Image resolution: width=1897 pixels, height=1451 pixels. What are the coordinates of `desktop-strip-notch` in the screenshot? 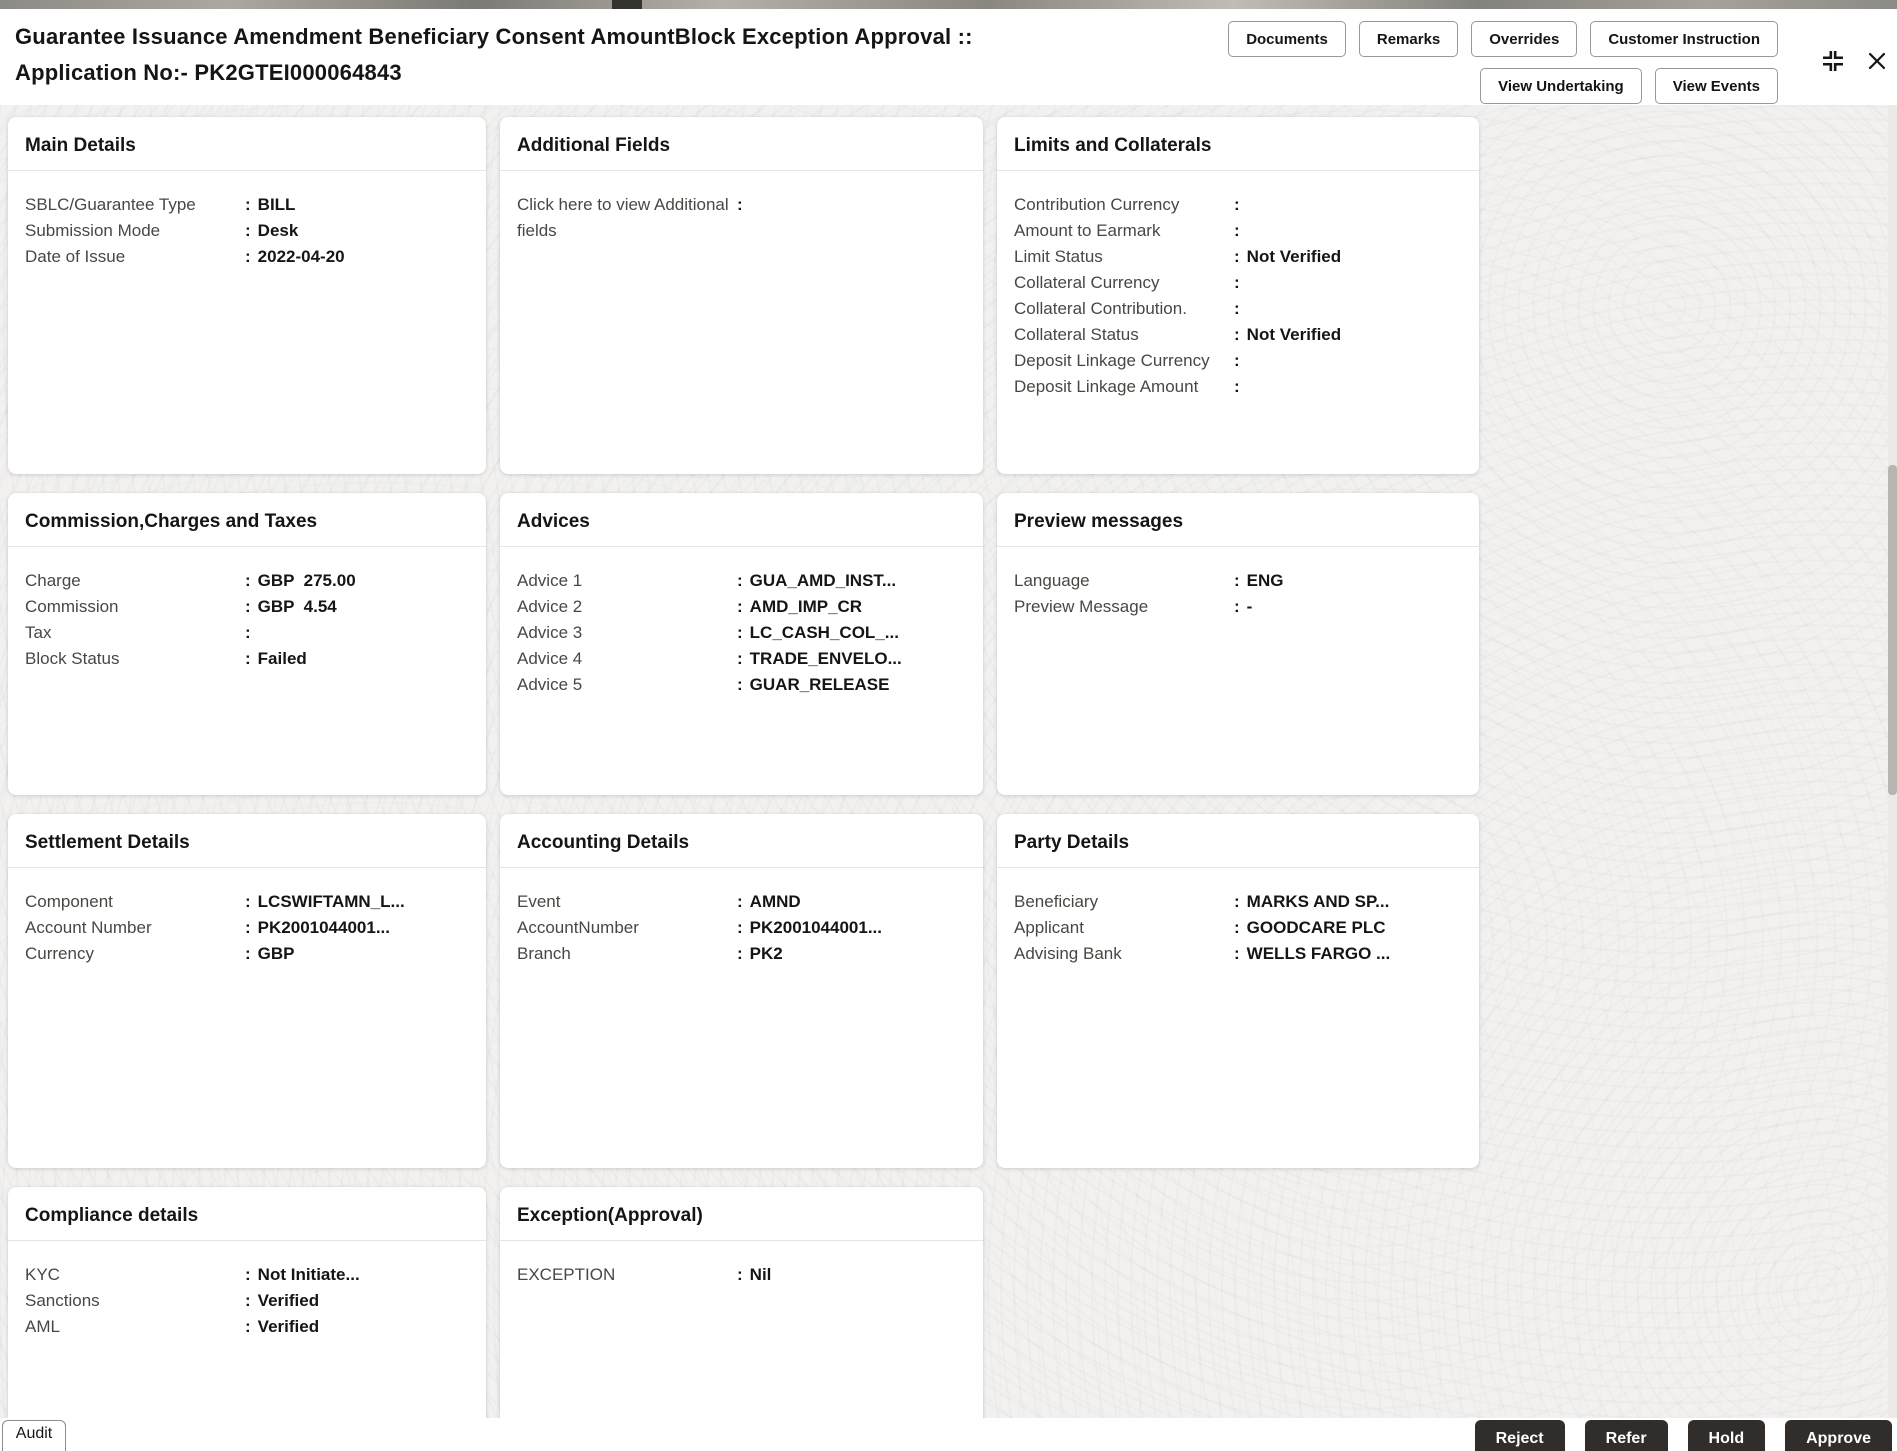 It's located at (627, 4).